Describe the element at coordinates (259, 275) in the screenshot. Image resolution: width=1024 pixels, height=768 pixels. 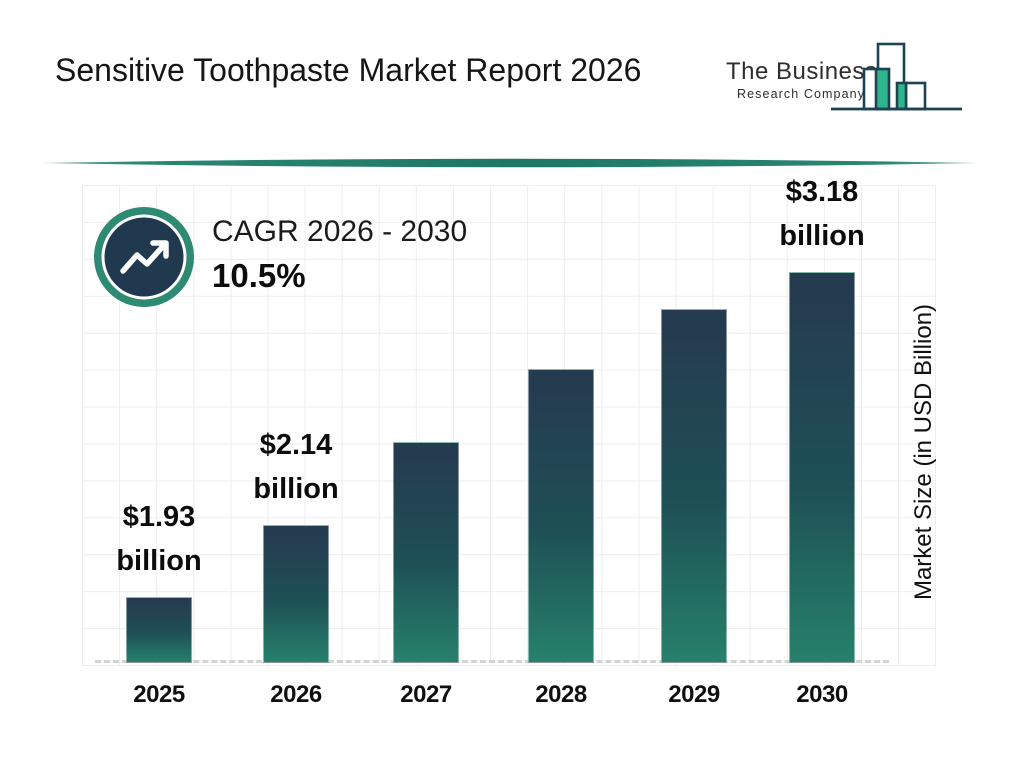
I see `cagr-value: 10.5%` at that location.